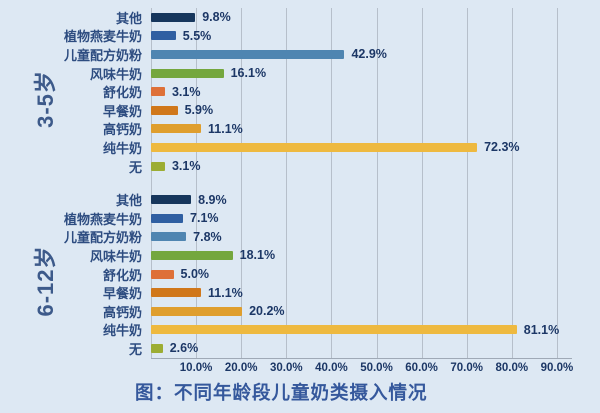 Image resolution: width=600 pixels, height=413 pixels. Describe the element at coordinates (300, 218) in the screenshot. I see `bar-row: 植物燕麦牛奶 7.1%` at that location.